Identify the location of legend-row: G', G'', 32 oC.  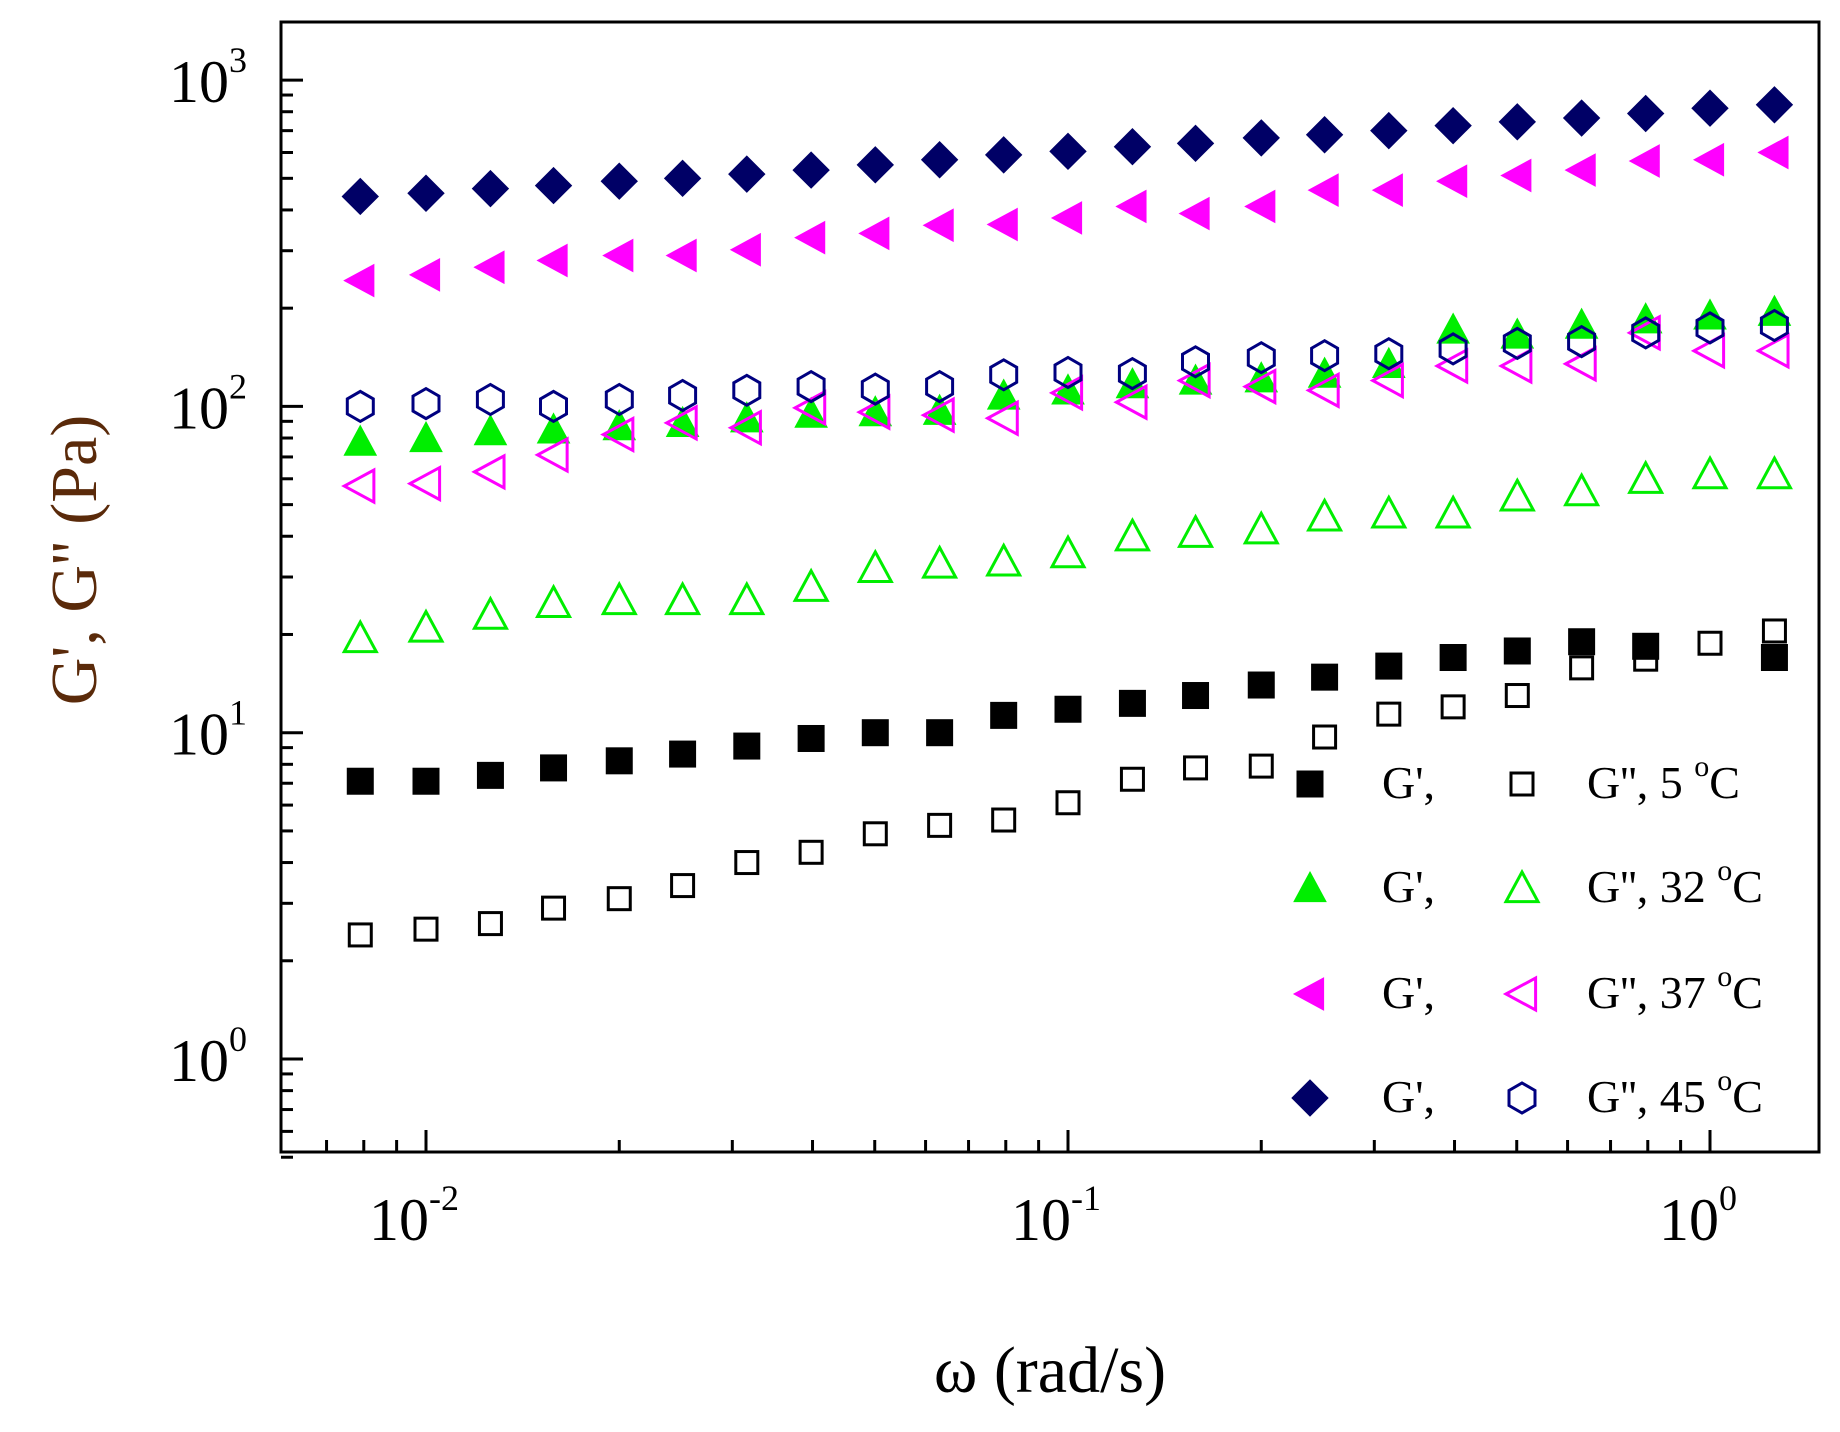
(1528, 883).